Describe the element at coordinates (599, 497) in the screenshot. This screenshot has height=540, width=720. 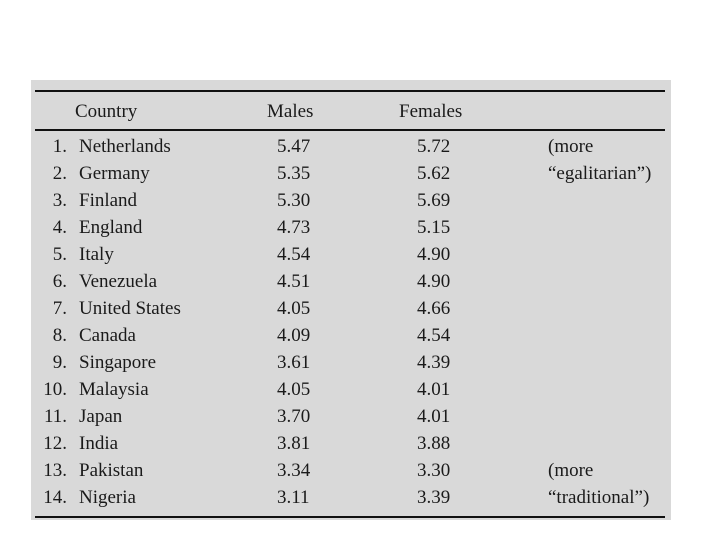
I see `row-note: “traditional”)` at that location.